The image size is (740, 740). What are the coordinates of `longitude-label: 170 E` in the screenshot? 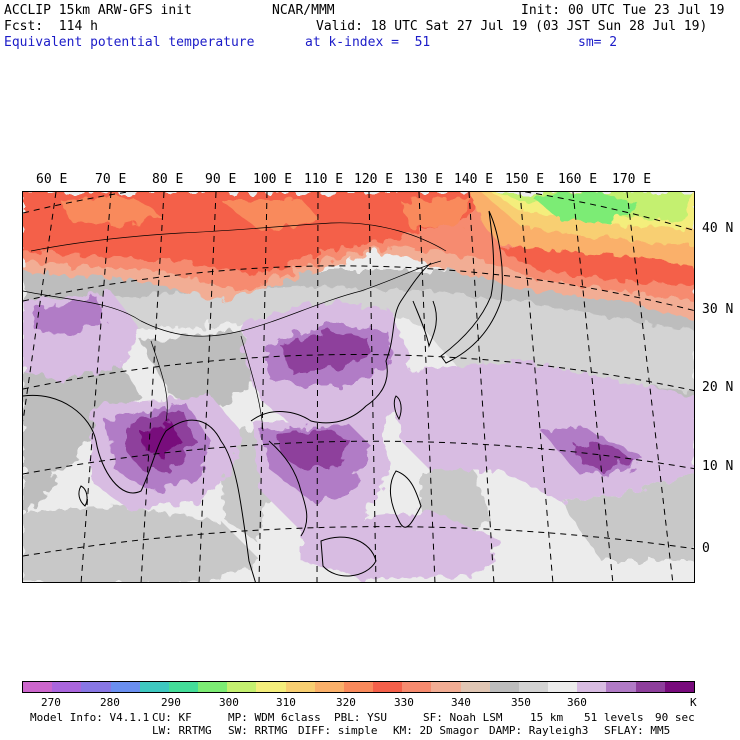 It's located at (632, 179).